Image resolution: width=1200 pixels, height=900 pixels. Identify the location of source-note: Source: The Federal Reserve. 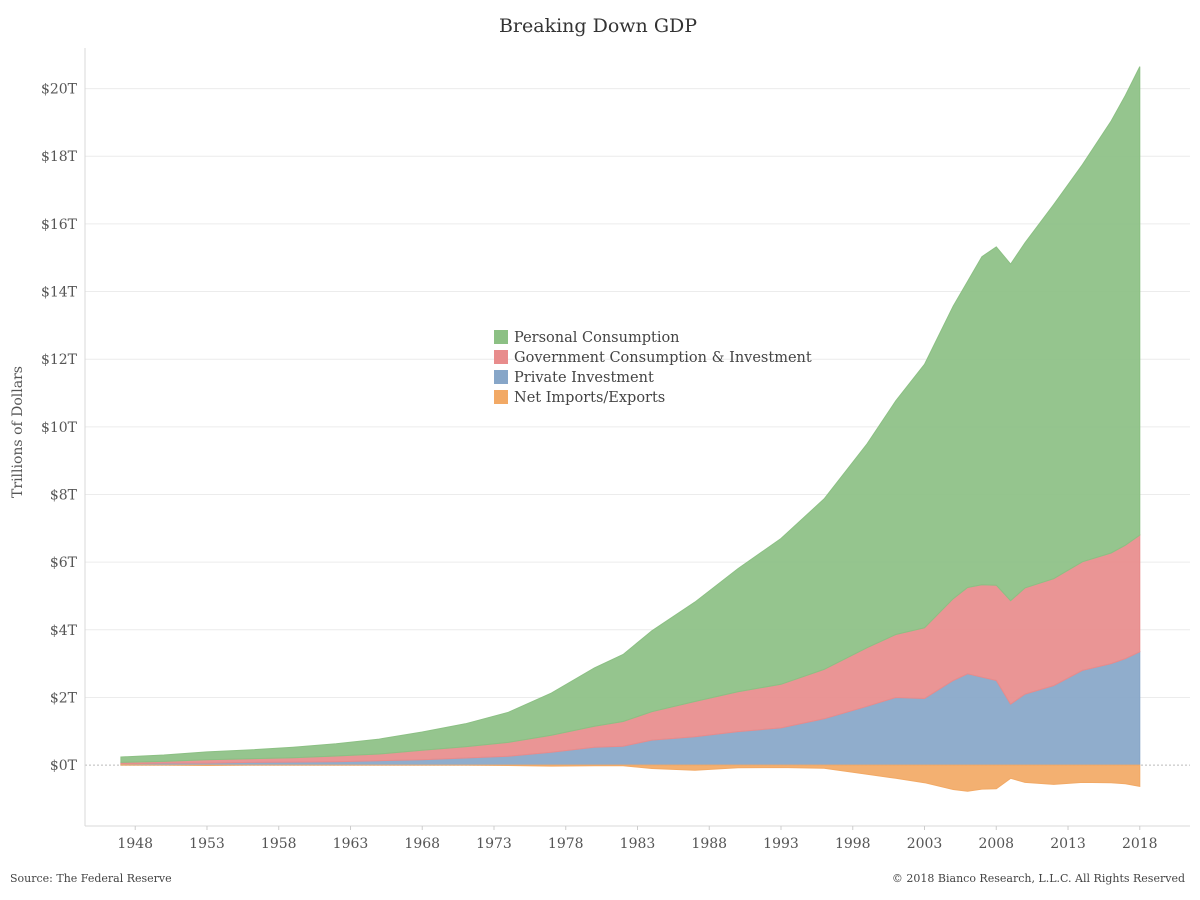
(91, 878).